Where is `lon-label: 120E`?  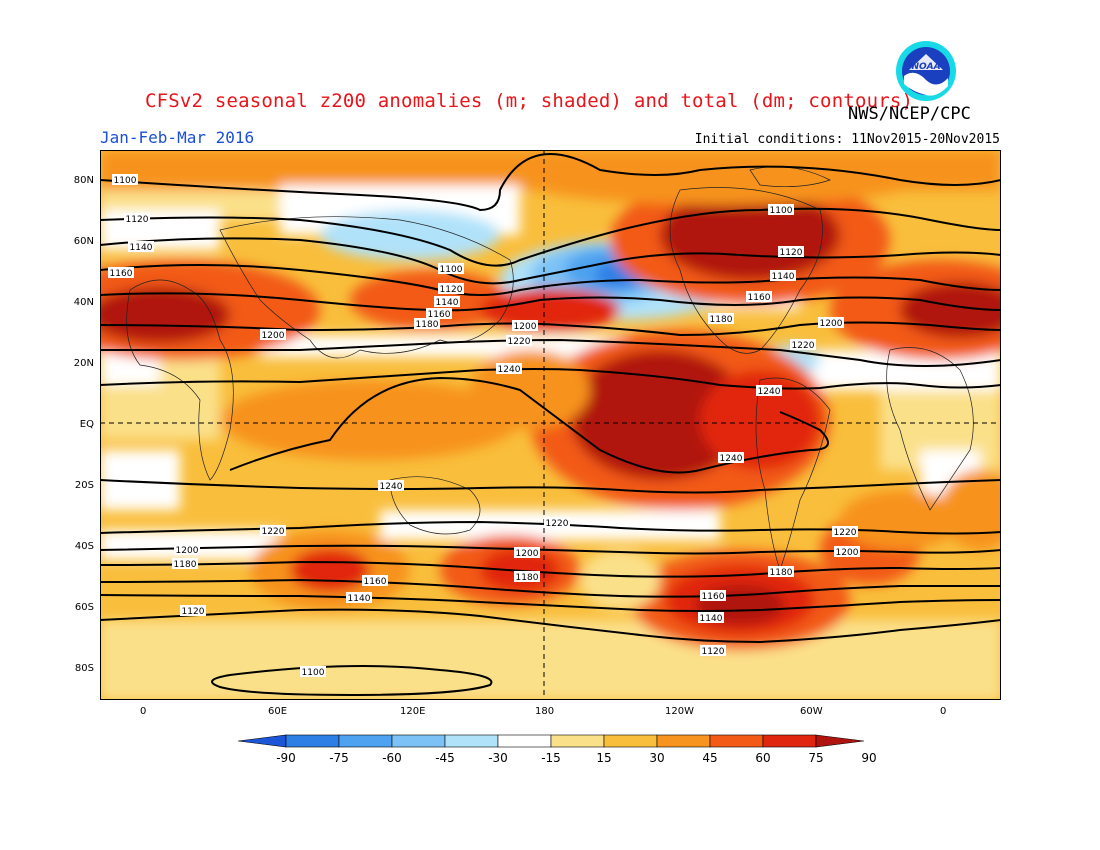 lon-label: 120E is located at coordinates (413, 711).